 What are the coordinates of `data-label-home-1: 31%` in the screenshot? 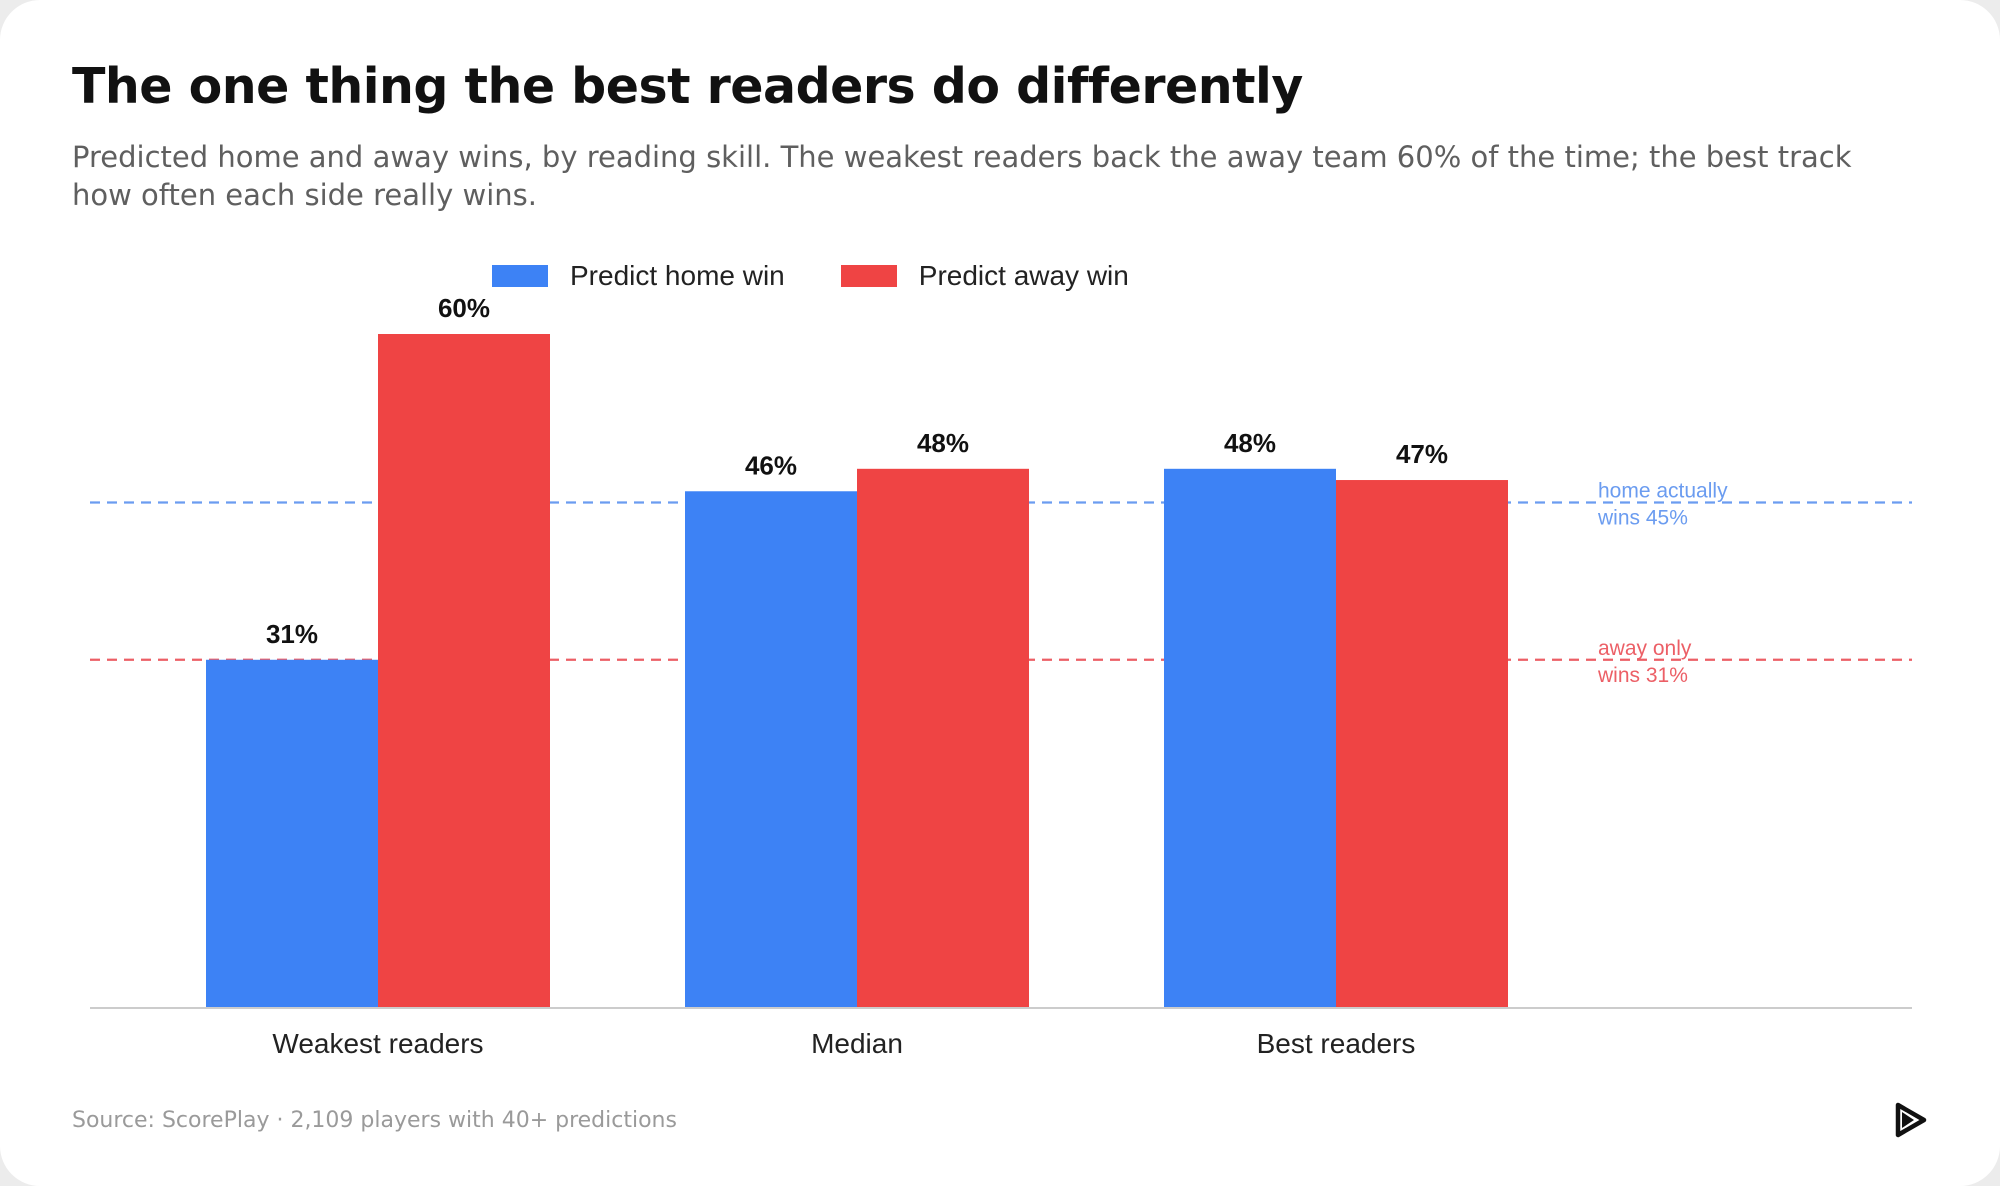 It's located at (292, 634).